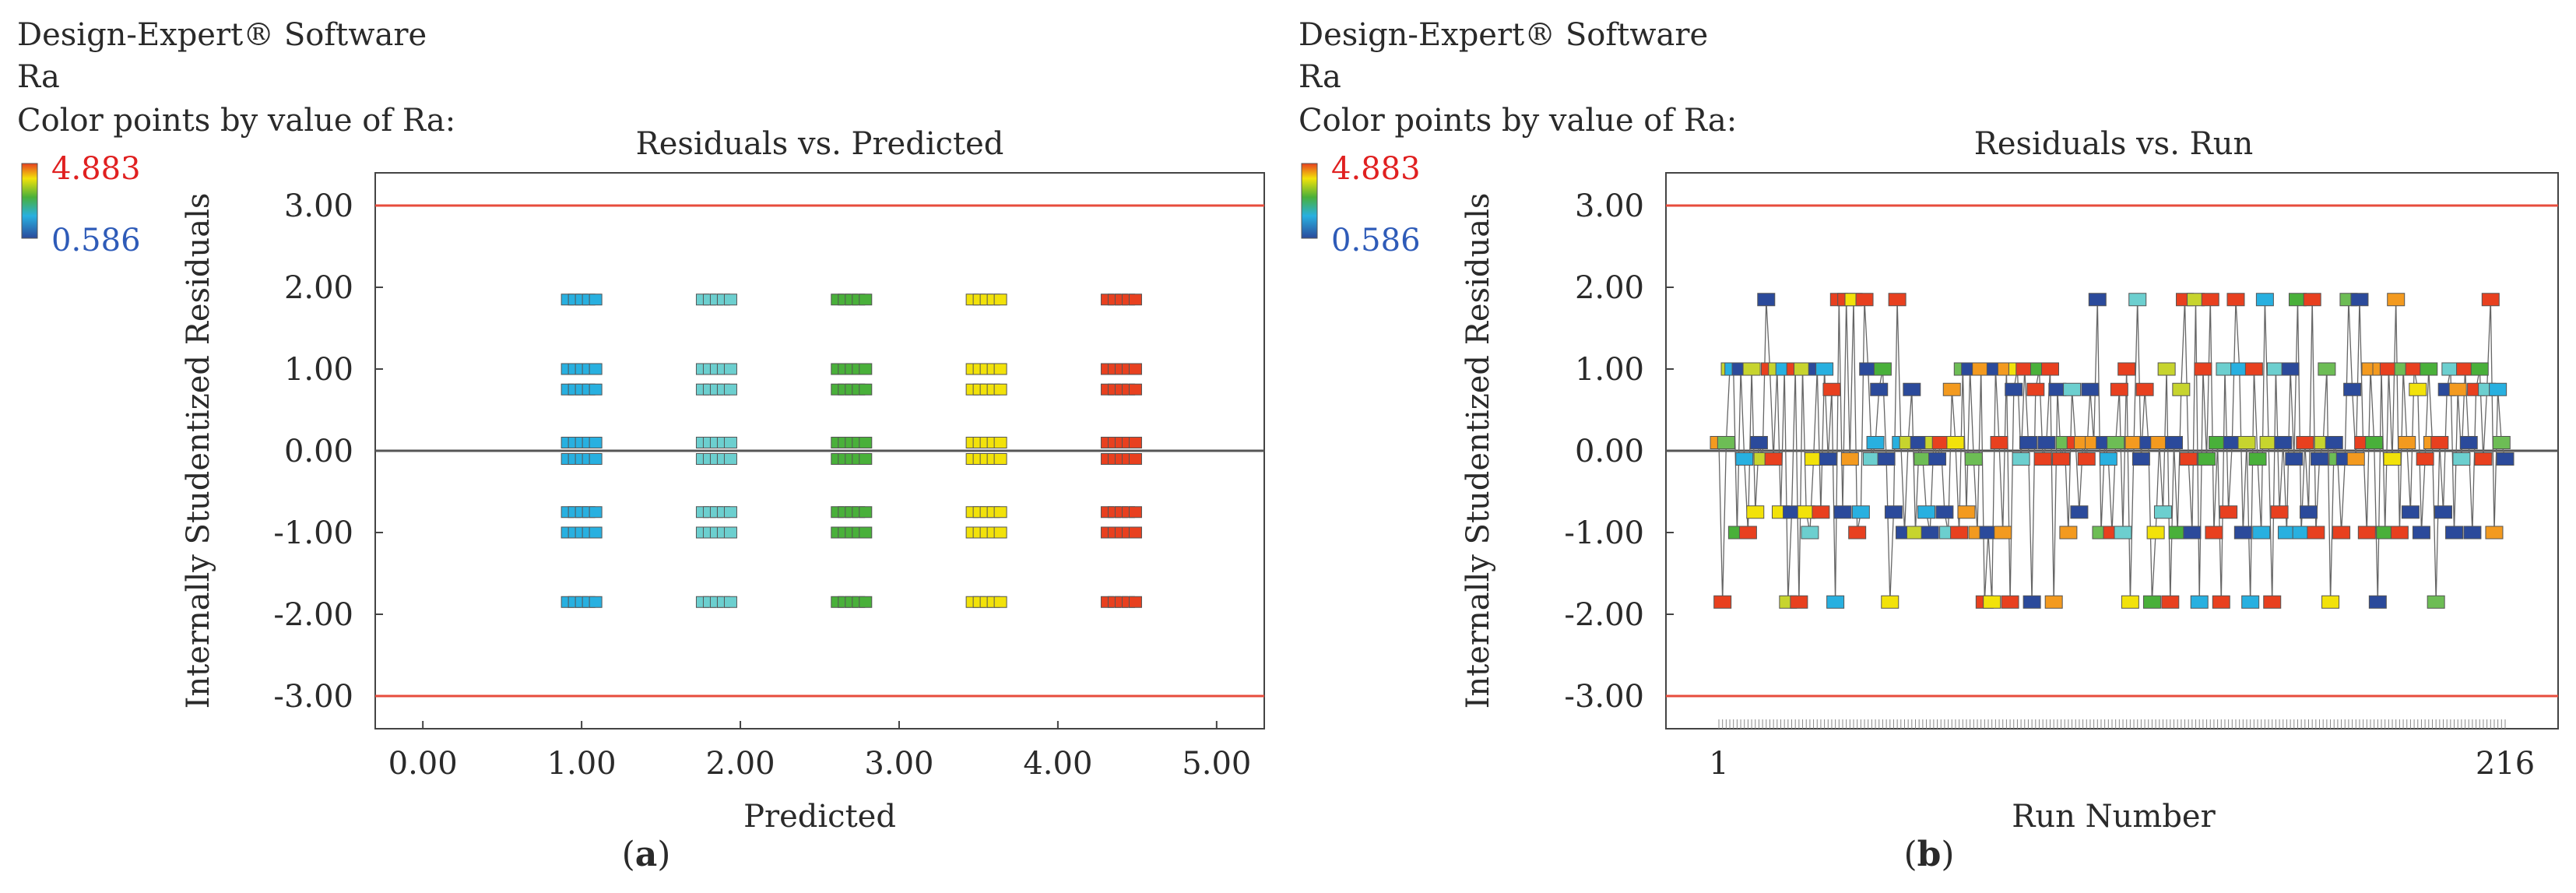 This screenshot has width=2576, height=893. I want to click on y-axis-label-b: Internally Studentized Residuals, so click(1478, 451).